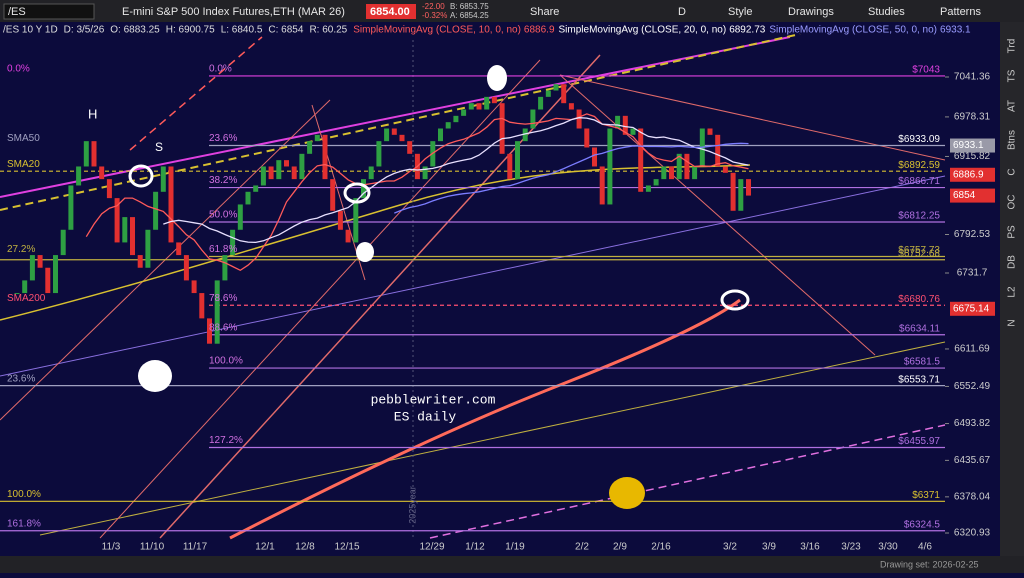  What do you see at coordinates (1012, 75) in the screenshot?
I see `side-tab: TS` at bounding box center [1012, 75].